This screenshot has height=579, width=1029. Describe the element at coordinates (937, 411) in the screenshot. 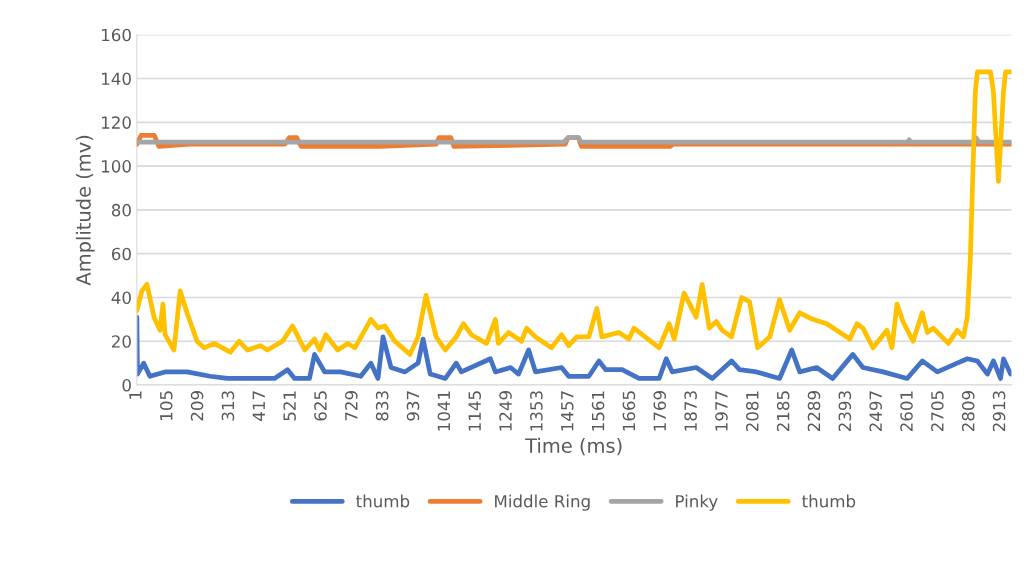

I see `x-tick-label: 2705` at that location.